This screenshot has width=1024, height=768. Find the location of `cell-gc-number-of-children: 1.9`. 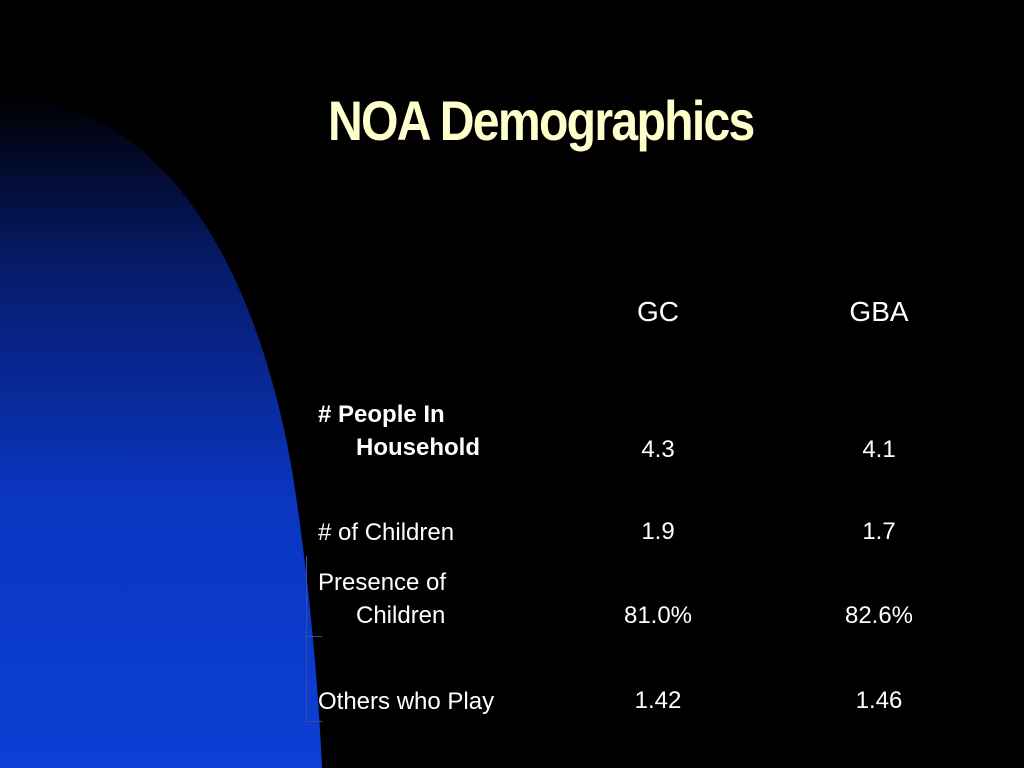

cell-gc-number-of-children: 1.9 is located at coordinates (658, 531).